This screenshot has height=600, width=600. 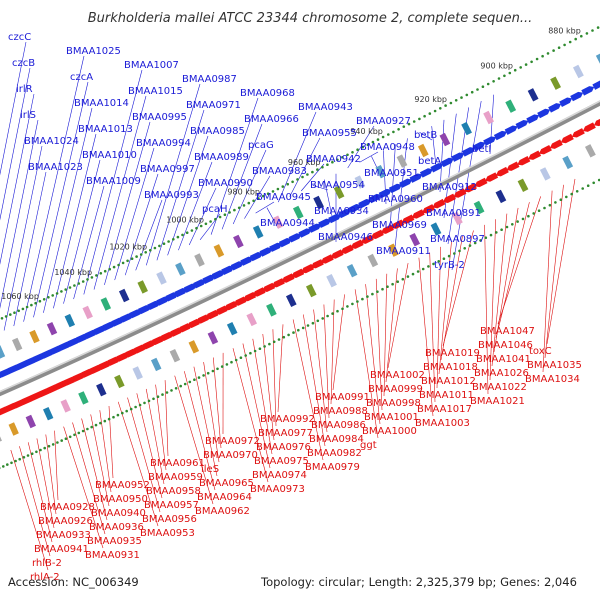 What do you see at coordinates (497, 401) in the screenshot?
I see `gene-label: BMAA1021` at bounding box center [497, 401].